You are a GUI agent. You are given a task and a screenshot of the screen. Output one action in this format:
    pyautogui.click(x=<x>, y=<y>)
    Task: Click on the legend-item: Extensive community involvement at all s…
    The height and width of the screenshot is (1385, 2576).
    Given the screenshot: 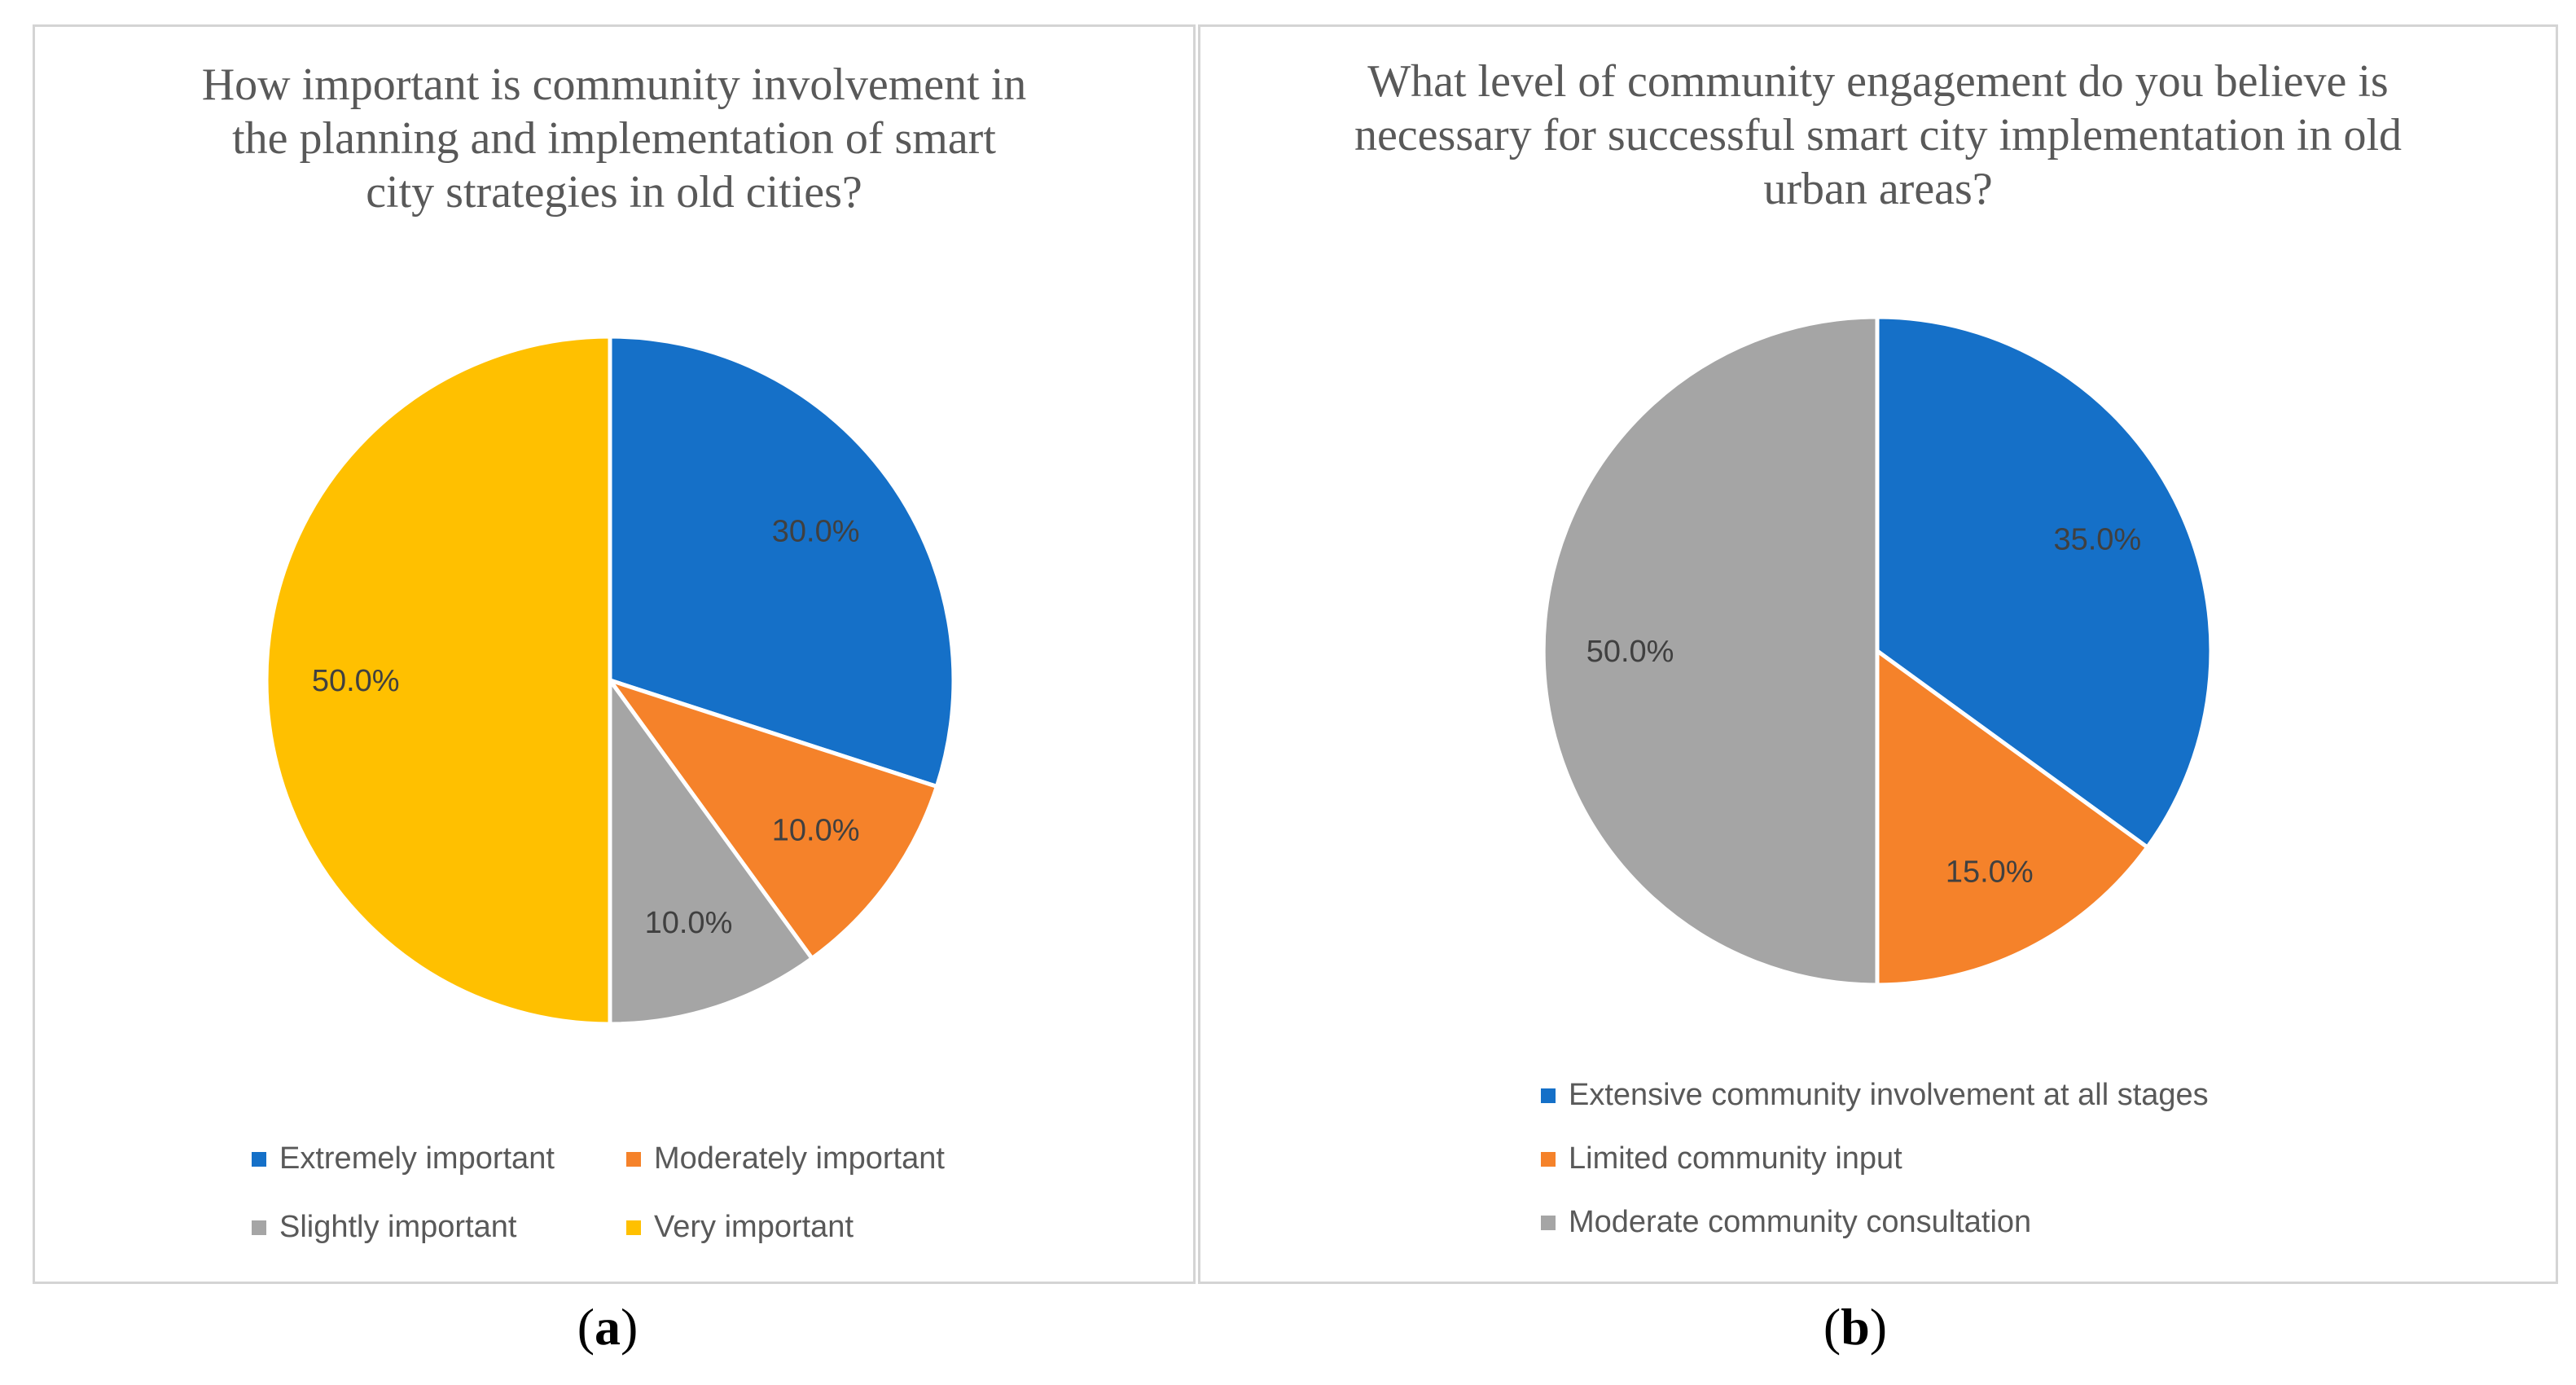 What is the action you would take?
    pyautogui.click(x=1875, y=1095)
    